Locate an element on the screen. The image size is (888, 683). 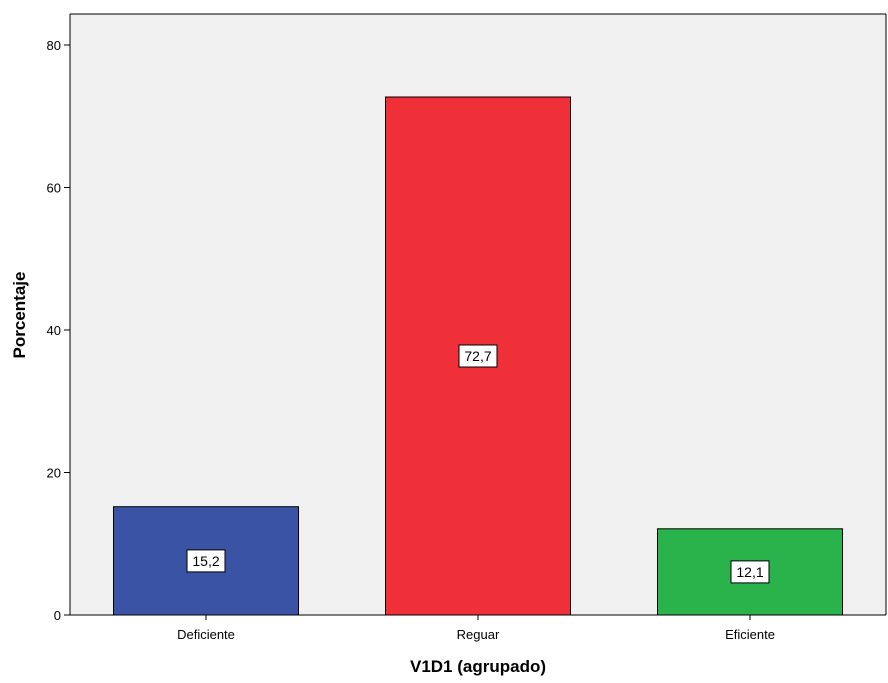
y-tick-label-40: 40 is located at coordinates (54, 330).